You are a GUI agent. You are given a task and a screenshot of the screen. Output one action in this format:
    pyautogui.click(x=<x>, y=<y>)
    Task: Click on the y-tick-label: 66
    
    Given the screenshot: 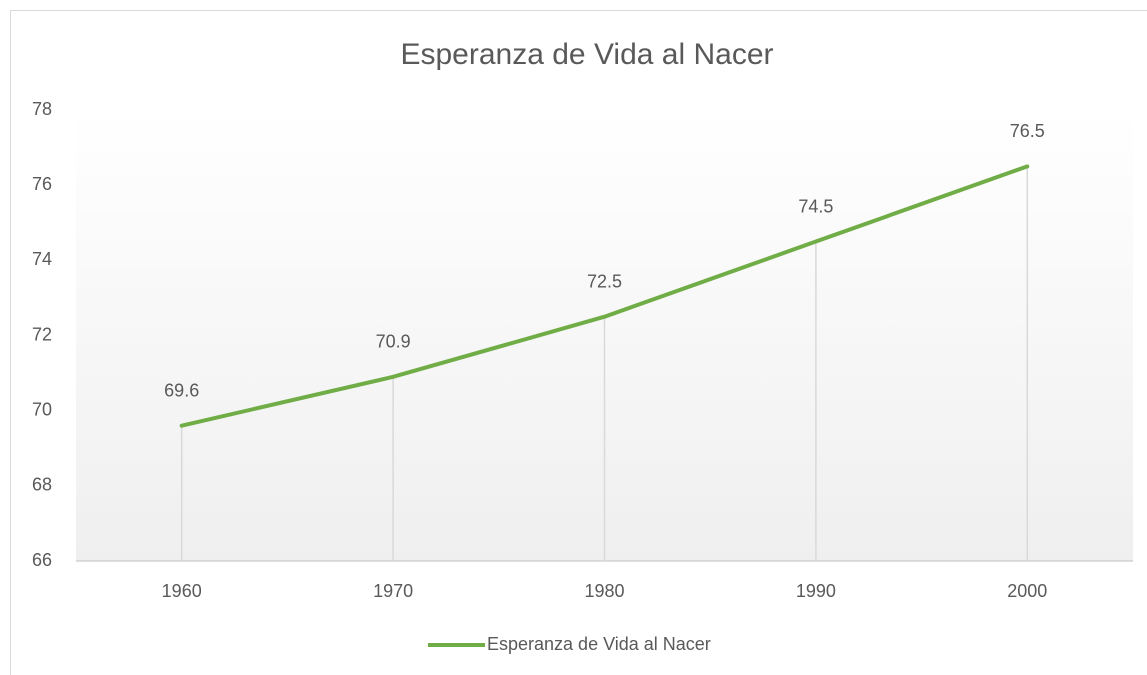 What is the action you would take?
    pyautogui.click(x=42, y=560)
    